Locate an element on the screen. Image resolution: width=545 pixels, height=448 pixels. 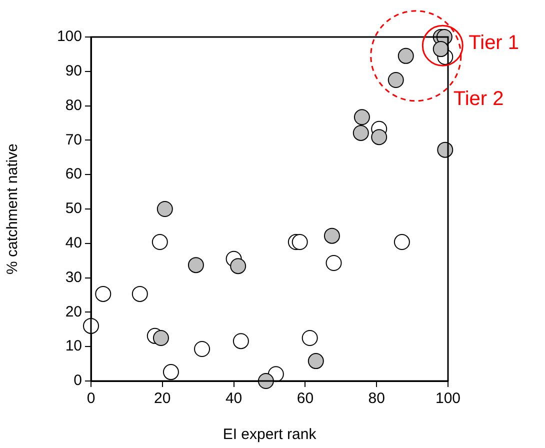
y-tick-label: 100 is located at coordinates (69, 37).